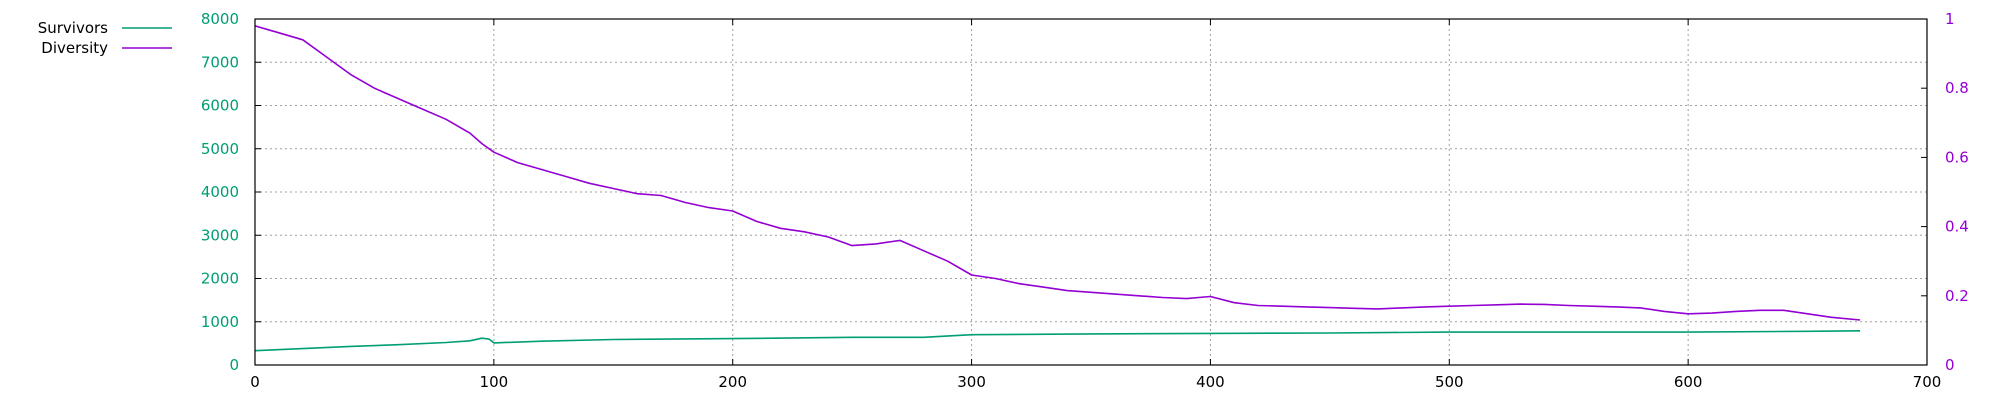  What do you see at coordinates (220, 149) in the screenshot?
I see `y-tick-label: 5000` at bounding box center [220, 149].